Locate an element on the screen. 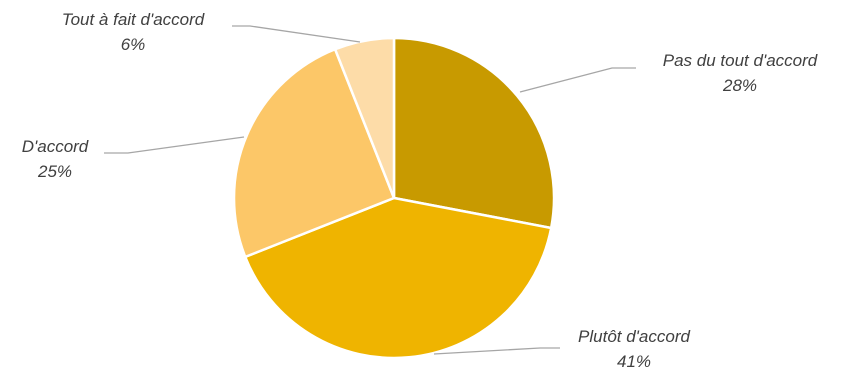  pie-slice-tout-a-fait-d-accord is located at coordinates (364, 117).